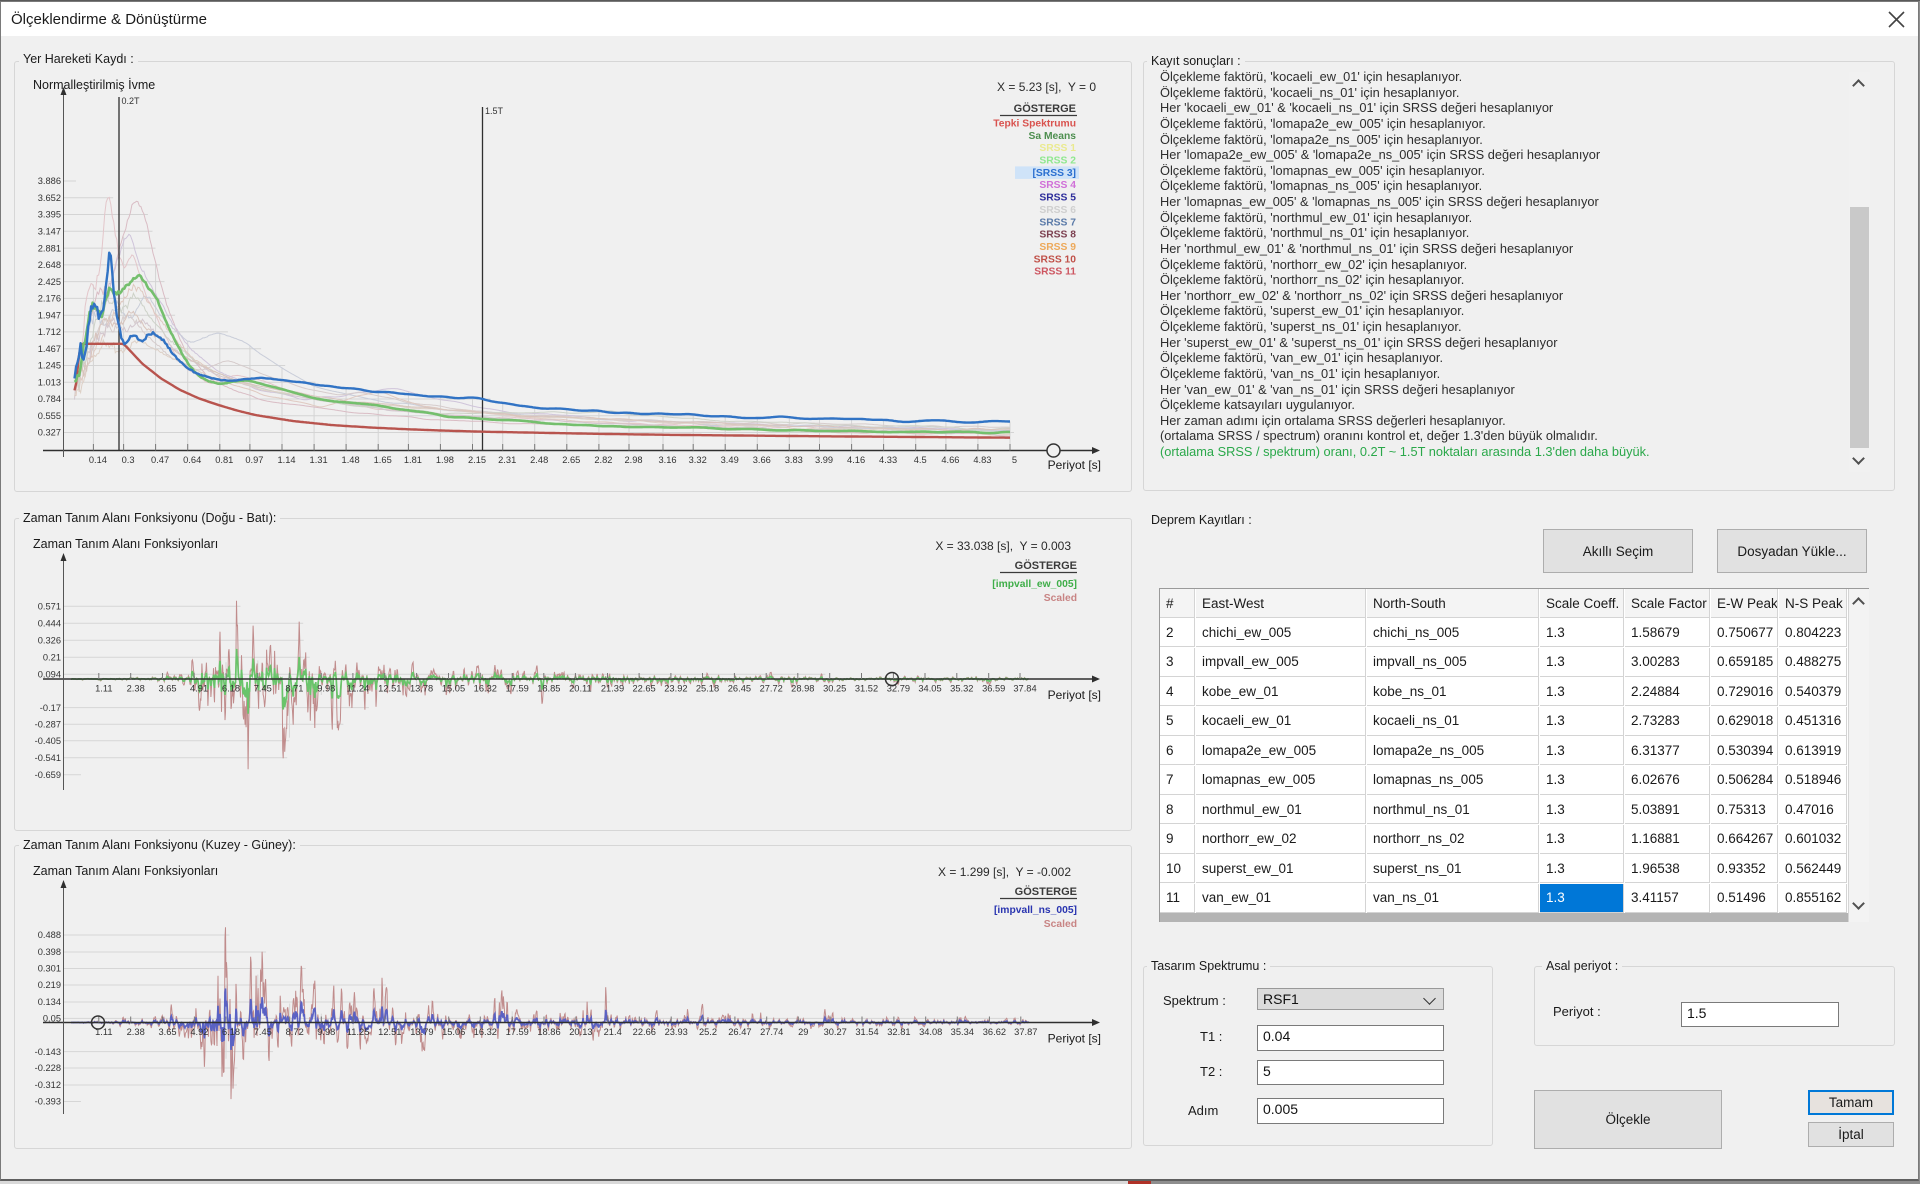 This screenshot has width=1920, height=1184. I want to click on svg-text: 30.25, so click(834, 689).